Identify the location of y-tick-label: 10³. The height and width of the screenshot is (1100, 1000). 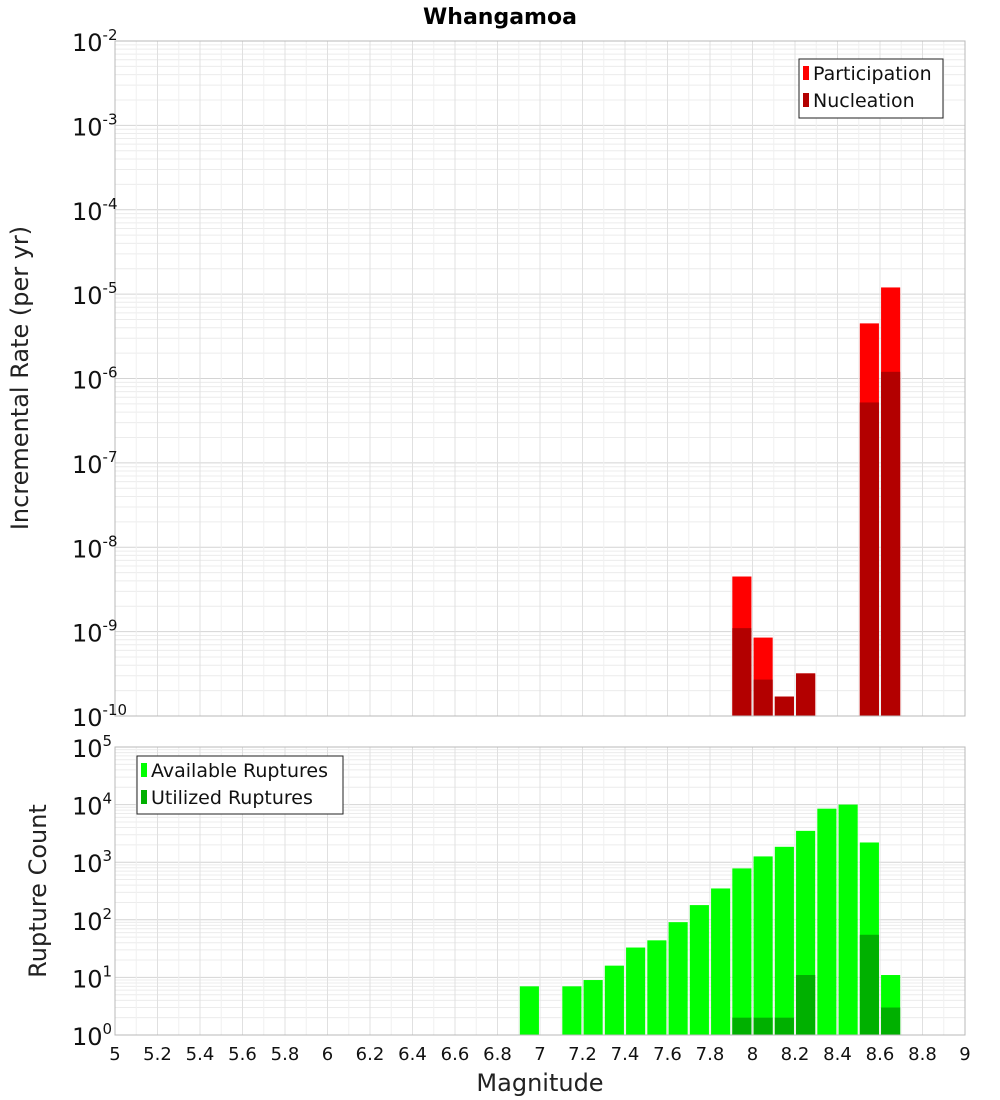
(92, 862).